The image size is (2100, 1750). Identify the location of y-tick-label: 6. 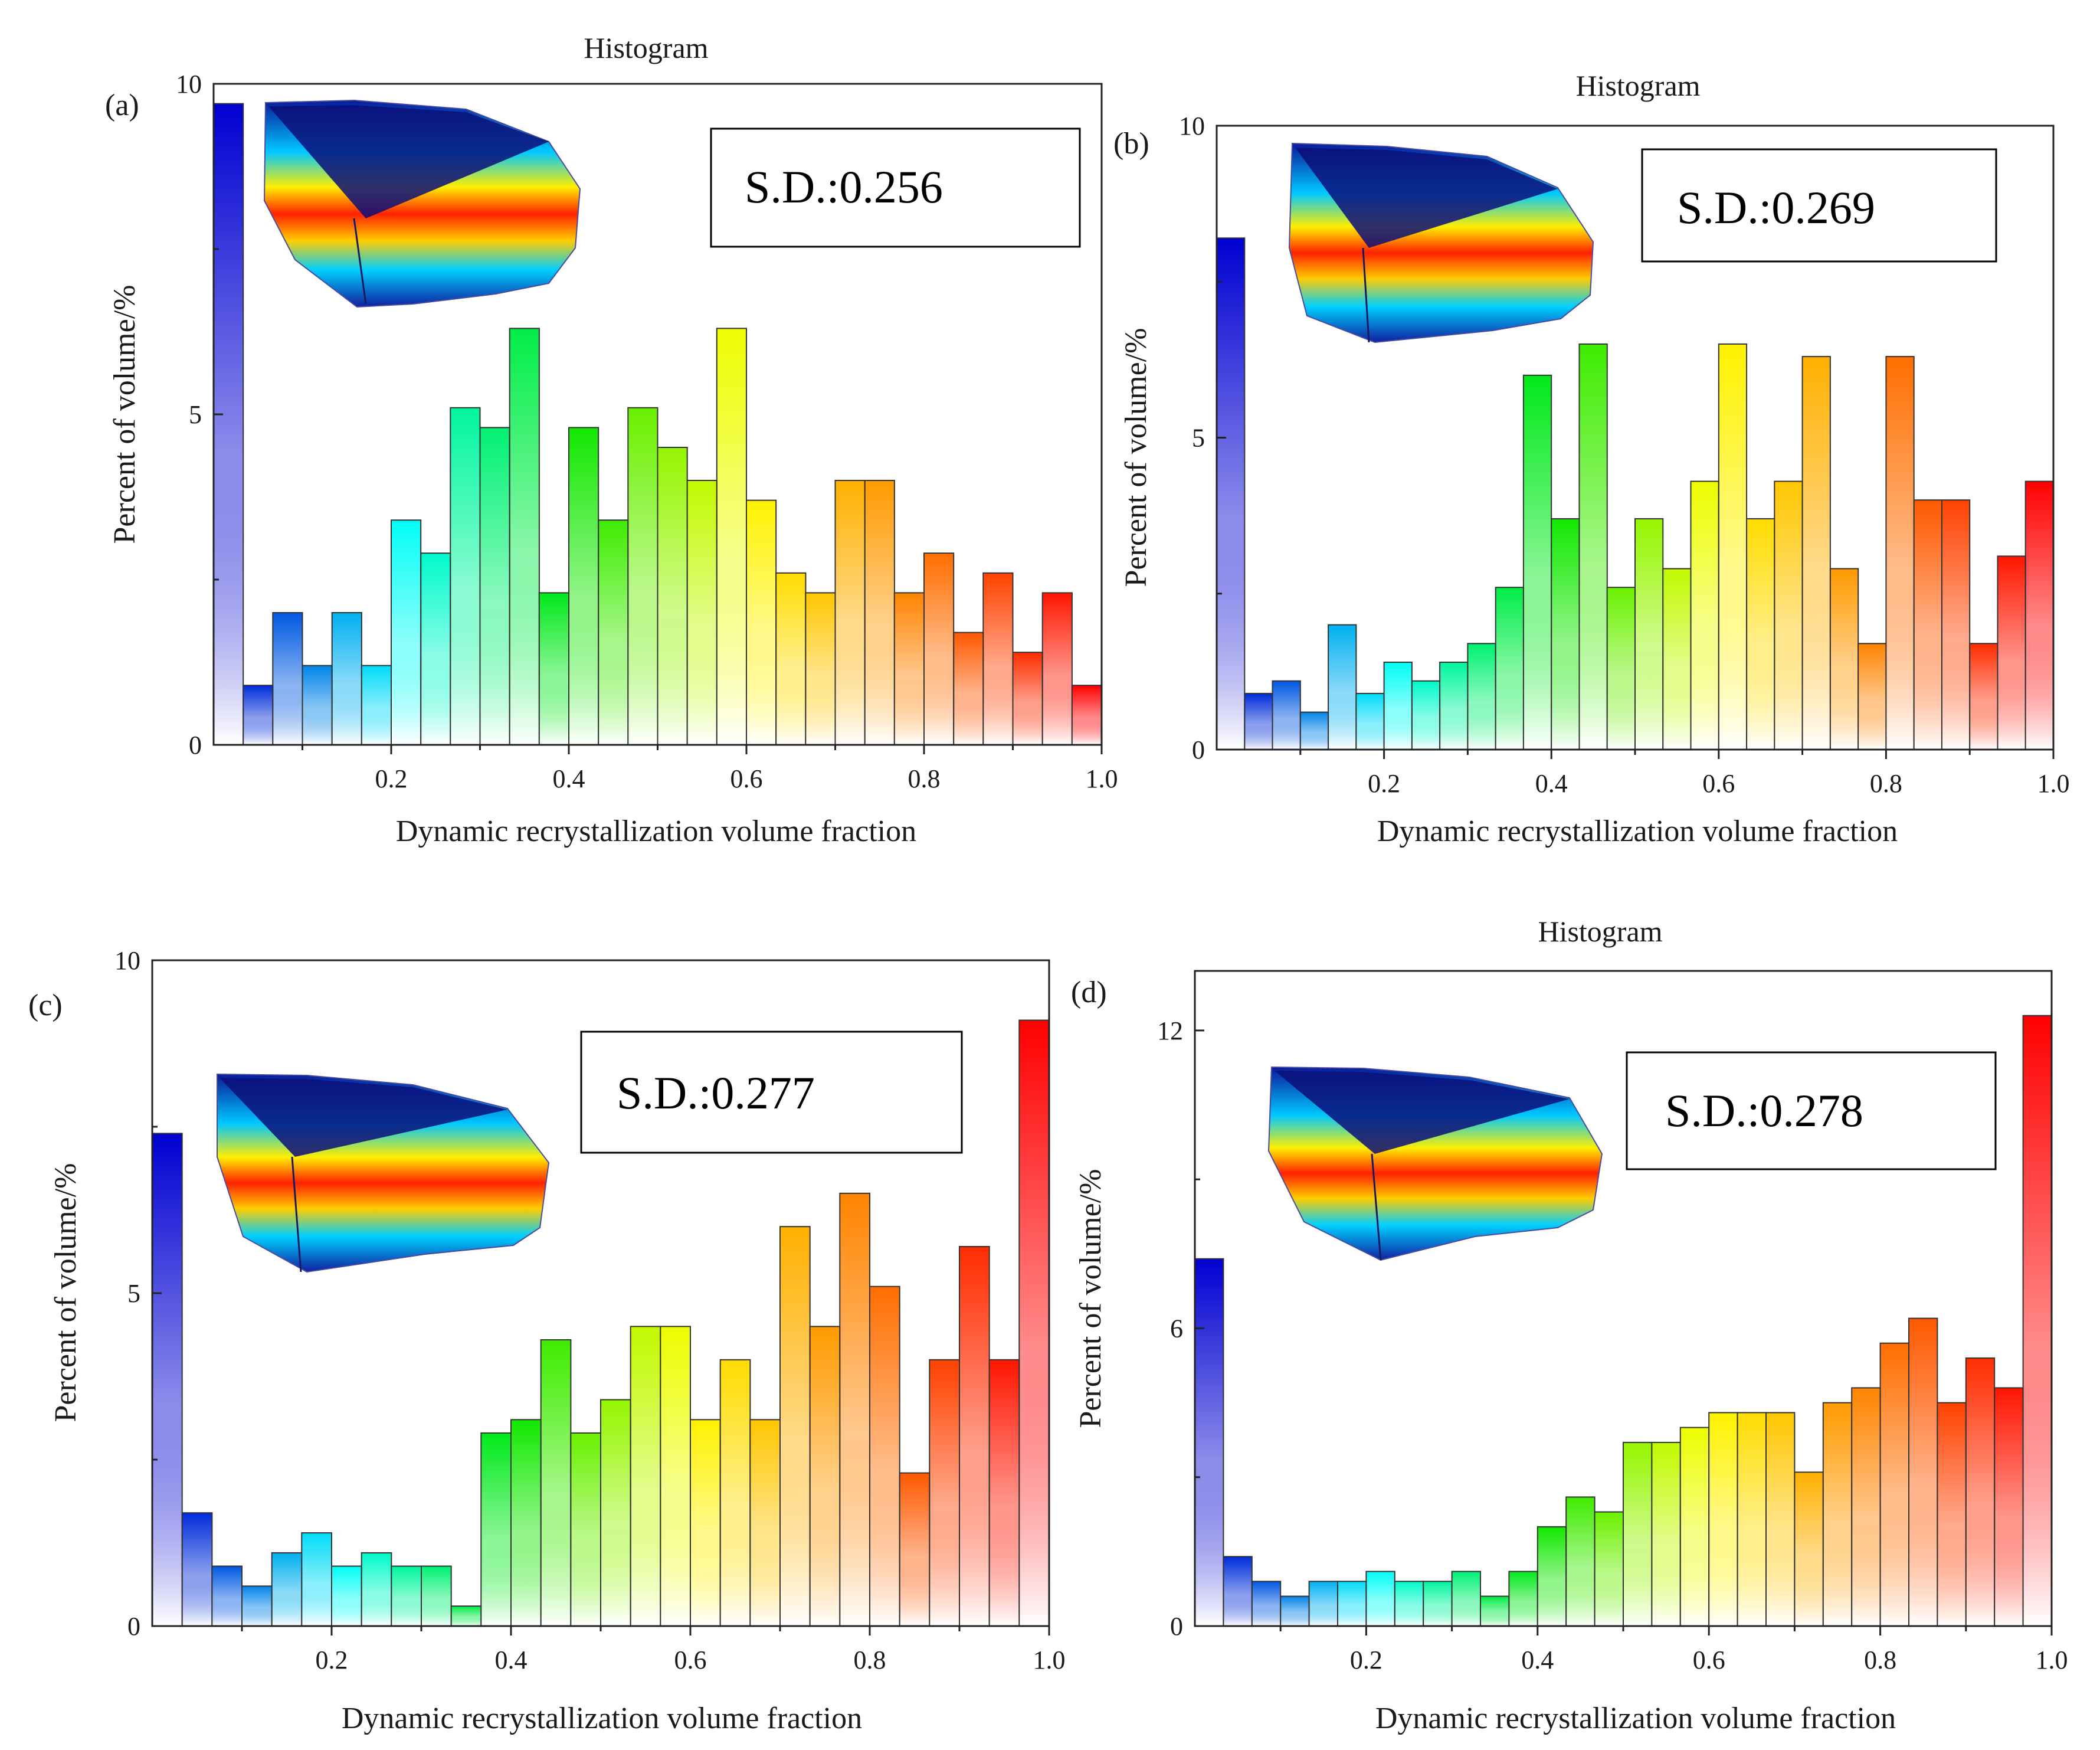
(1176, 1328).